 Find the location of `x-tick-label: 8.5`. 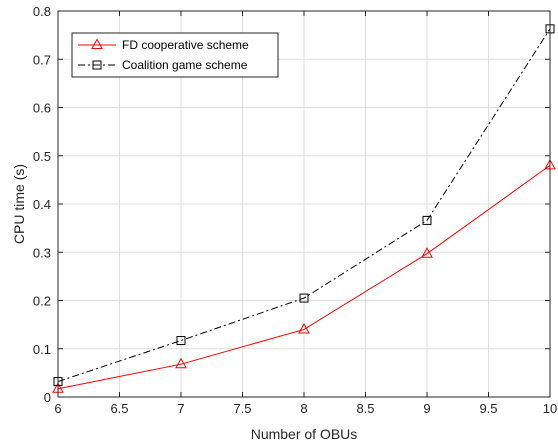

x-tick-label: 8.5 is located at coordinates (365, 408).